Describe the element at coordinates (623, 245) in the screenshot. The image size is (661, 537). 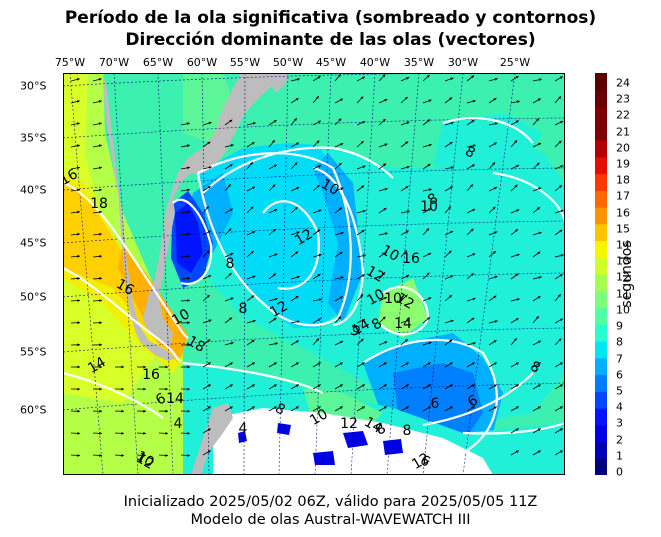
I see `colorbar-tick-label: 14` at that location.